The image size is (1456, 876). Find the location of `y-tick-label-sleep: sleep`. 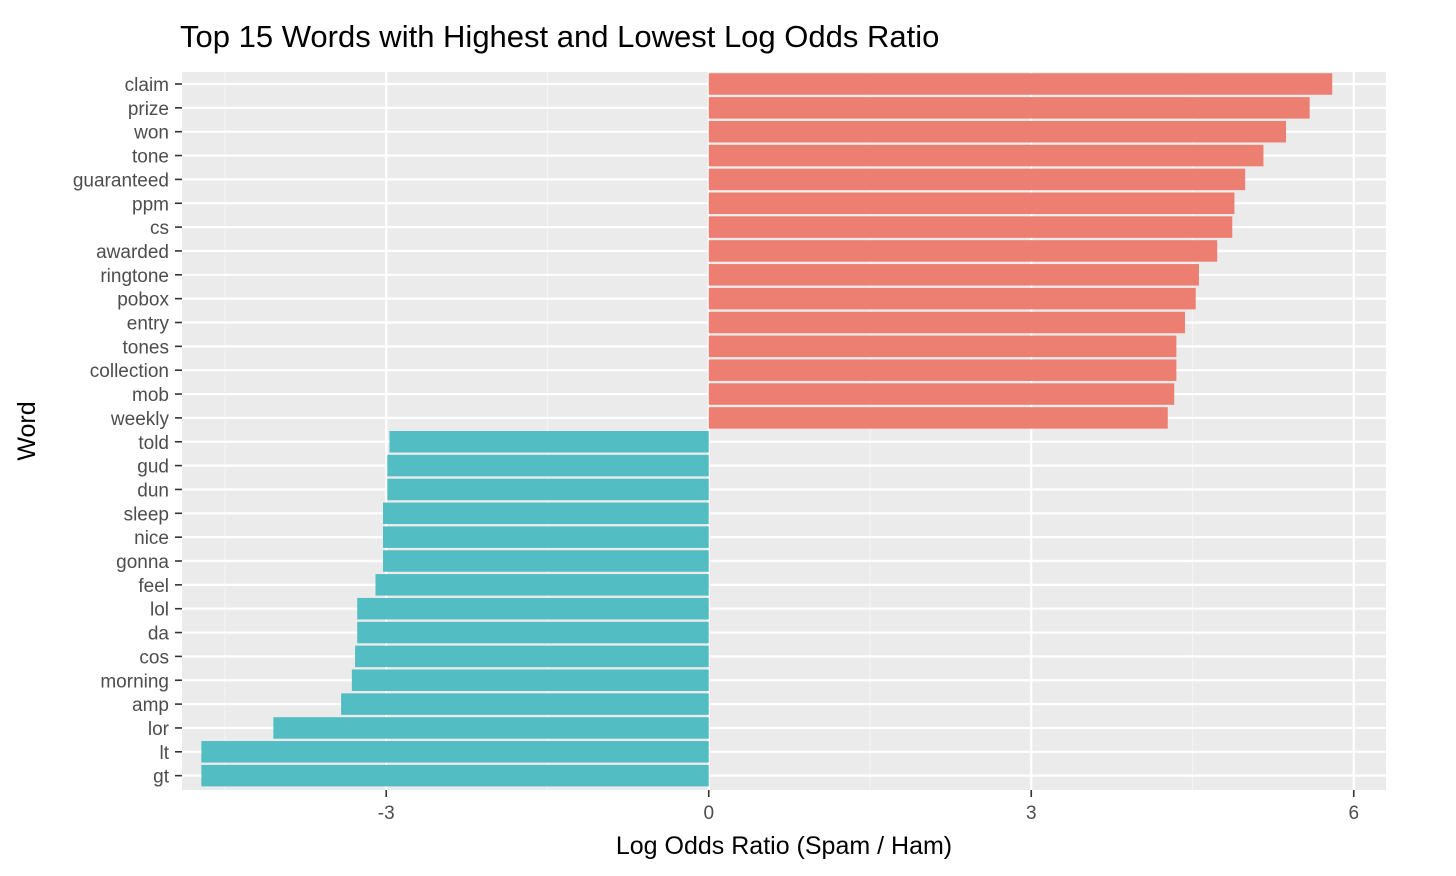

y-tick-label-sleep: sleep is located at coordinates (146, 514).